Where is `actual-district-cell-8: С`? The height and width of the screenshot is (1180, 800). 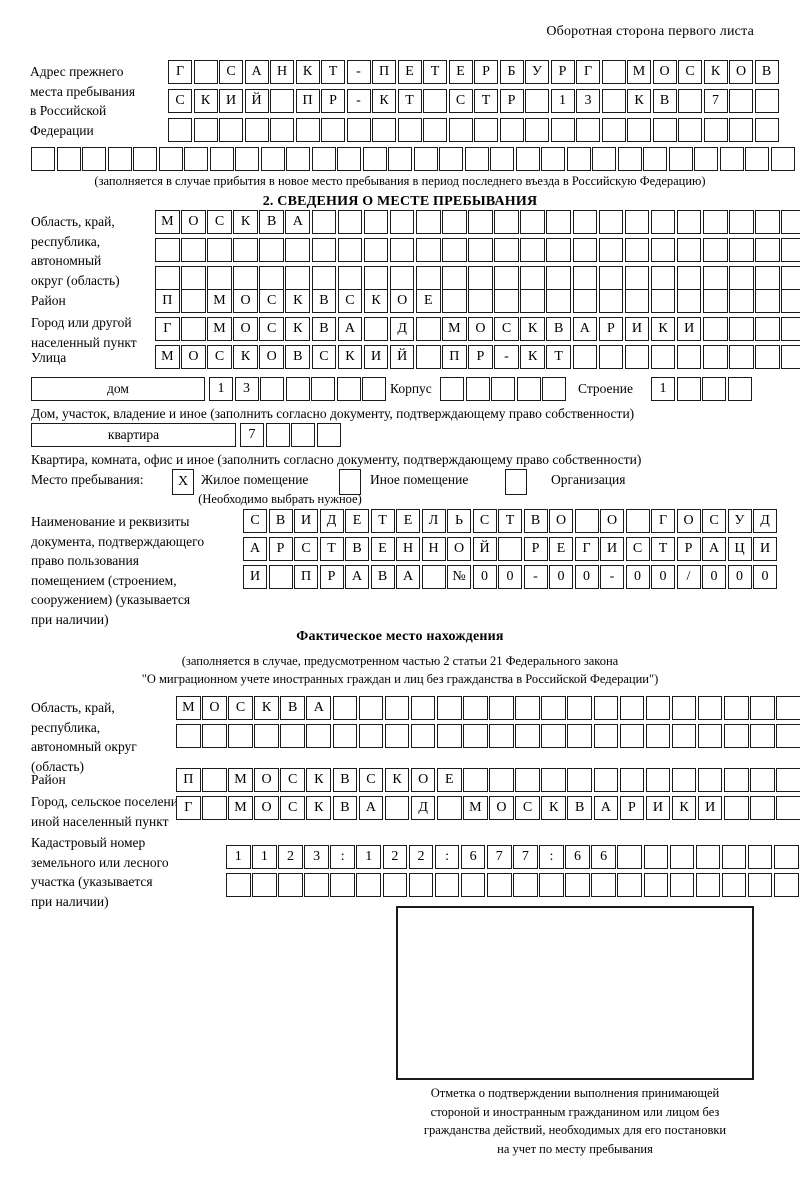 actual-district-cell-8: С is located at coordinates (371, 780).